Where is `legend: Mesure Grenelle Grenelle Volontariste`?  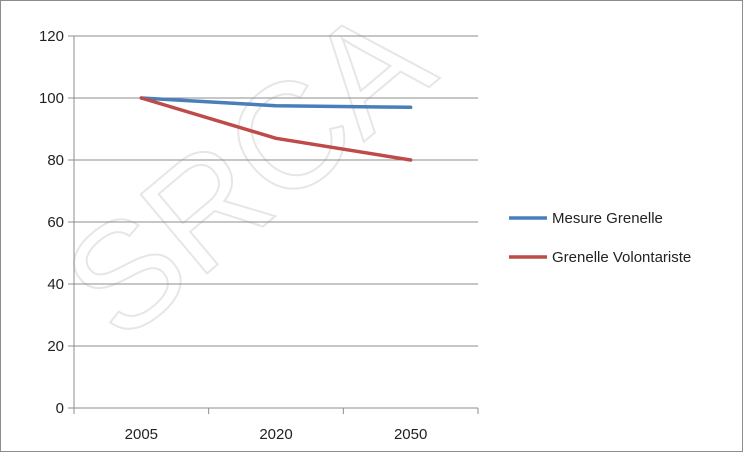 legend: Mesure Grenelle Grenelle Volontariste is located at coordinates (600, 238).